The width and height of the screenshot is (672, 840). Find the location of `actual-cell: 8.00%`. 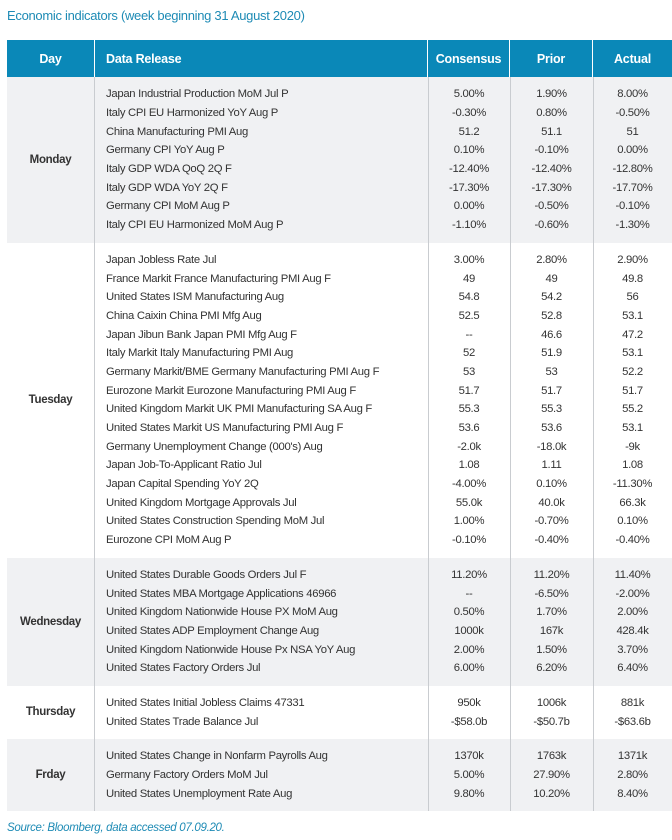

actual-cell: 8.00% is located at coordinates (632, 94).